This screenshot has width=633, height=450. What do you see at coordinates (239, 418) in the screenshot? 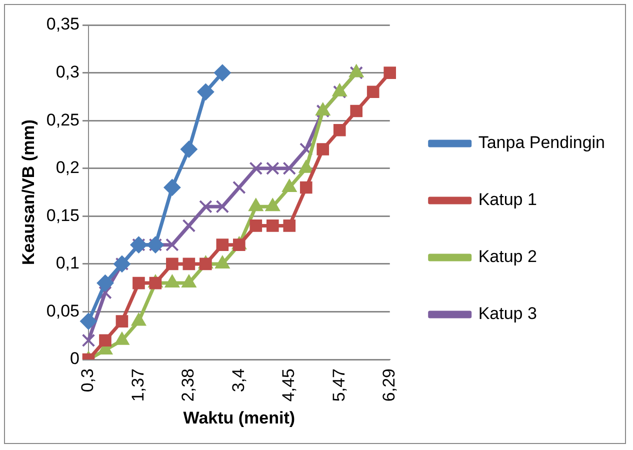
I see `x-axis-title: Waktu (menit)` at bounding box center [239, 418].